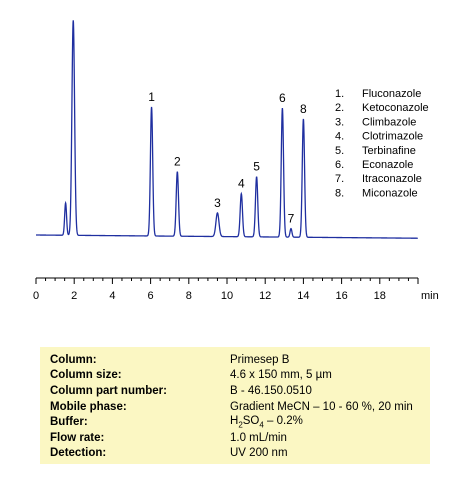  Describe the element at coordinates (395, 108) in the screenshot. I see `legend-compound-name: Ketoconazole` at that location.